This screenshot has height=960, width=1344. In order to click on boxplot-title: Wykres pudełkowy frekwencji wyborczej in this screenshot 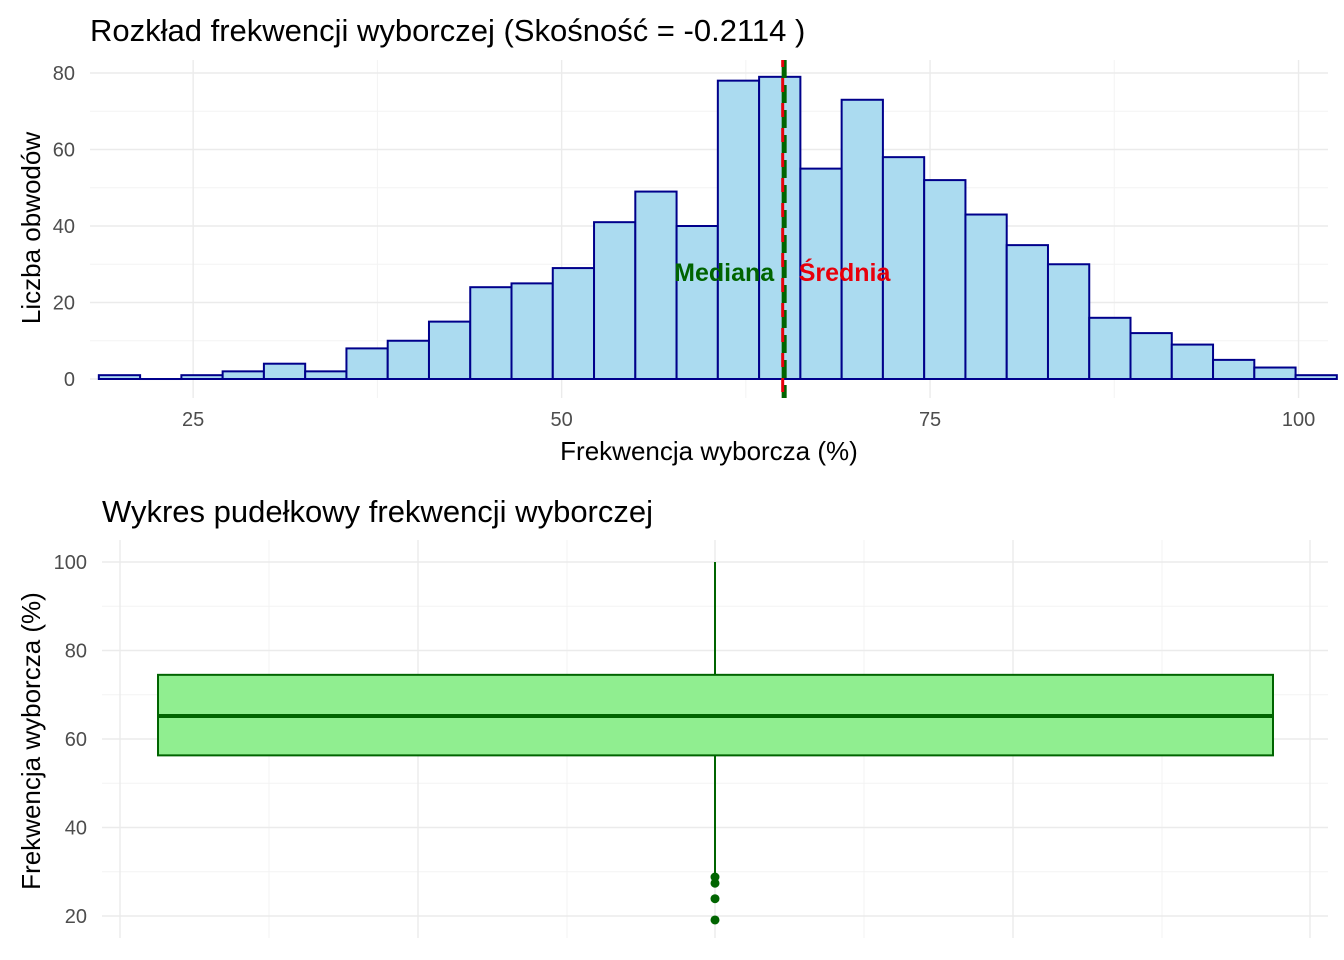, I will do `click(377, 511)`.